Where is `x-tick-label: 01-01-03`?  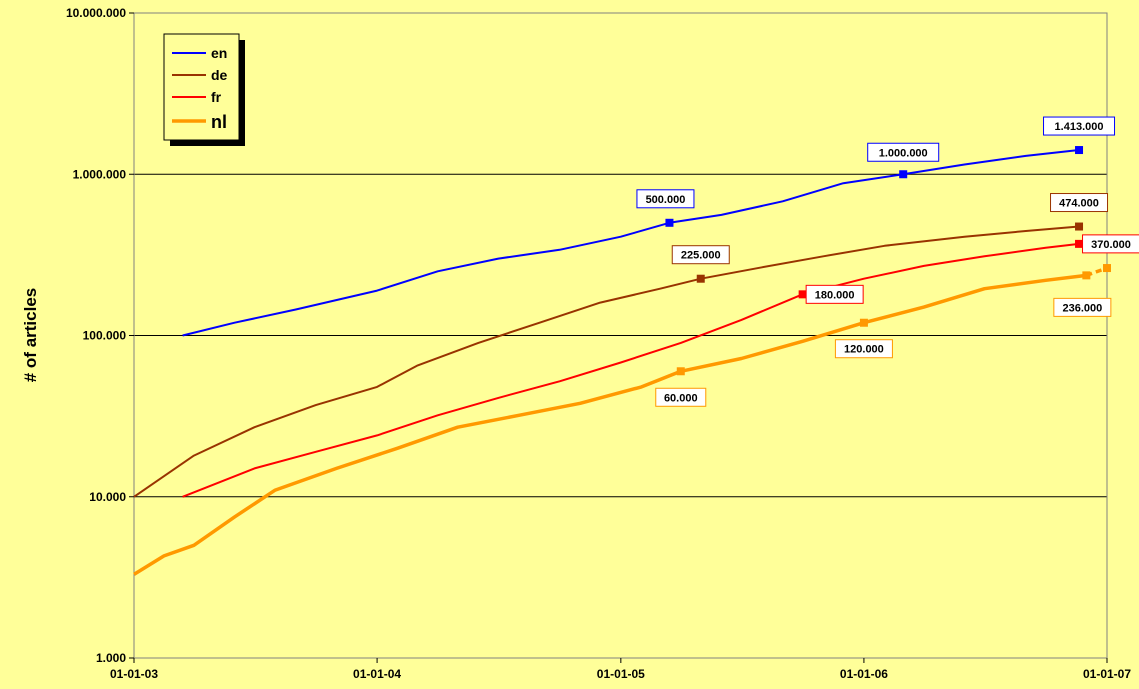
x-tick-label: 01-01-03 is located at coordinates (134, 674).